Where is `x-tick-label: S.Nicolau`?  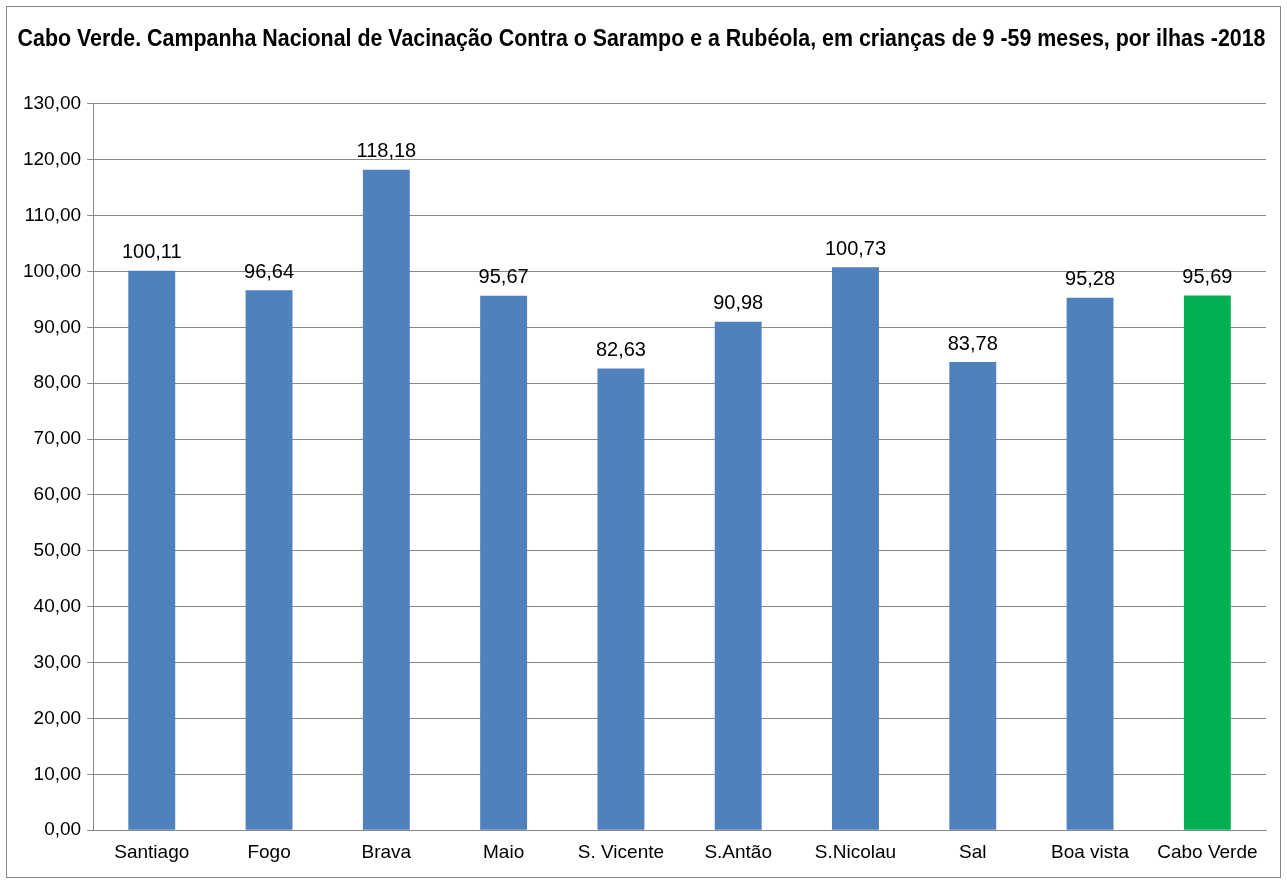 x-tick-label: S.Nicolau is located at coordinates (855, 851).